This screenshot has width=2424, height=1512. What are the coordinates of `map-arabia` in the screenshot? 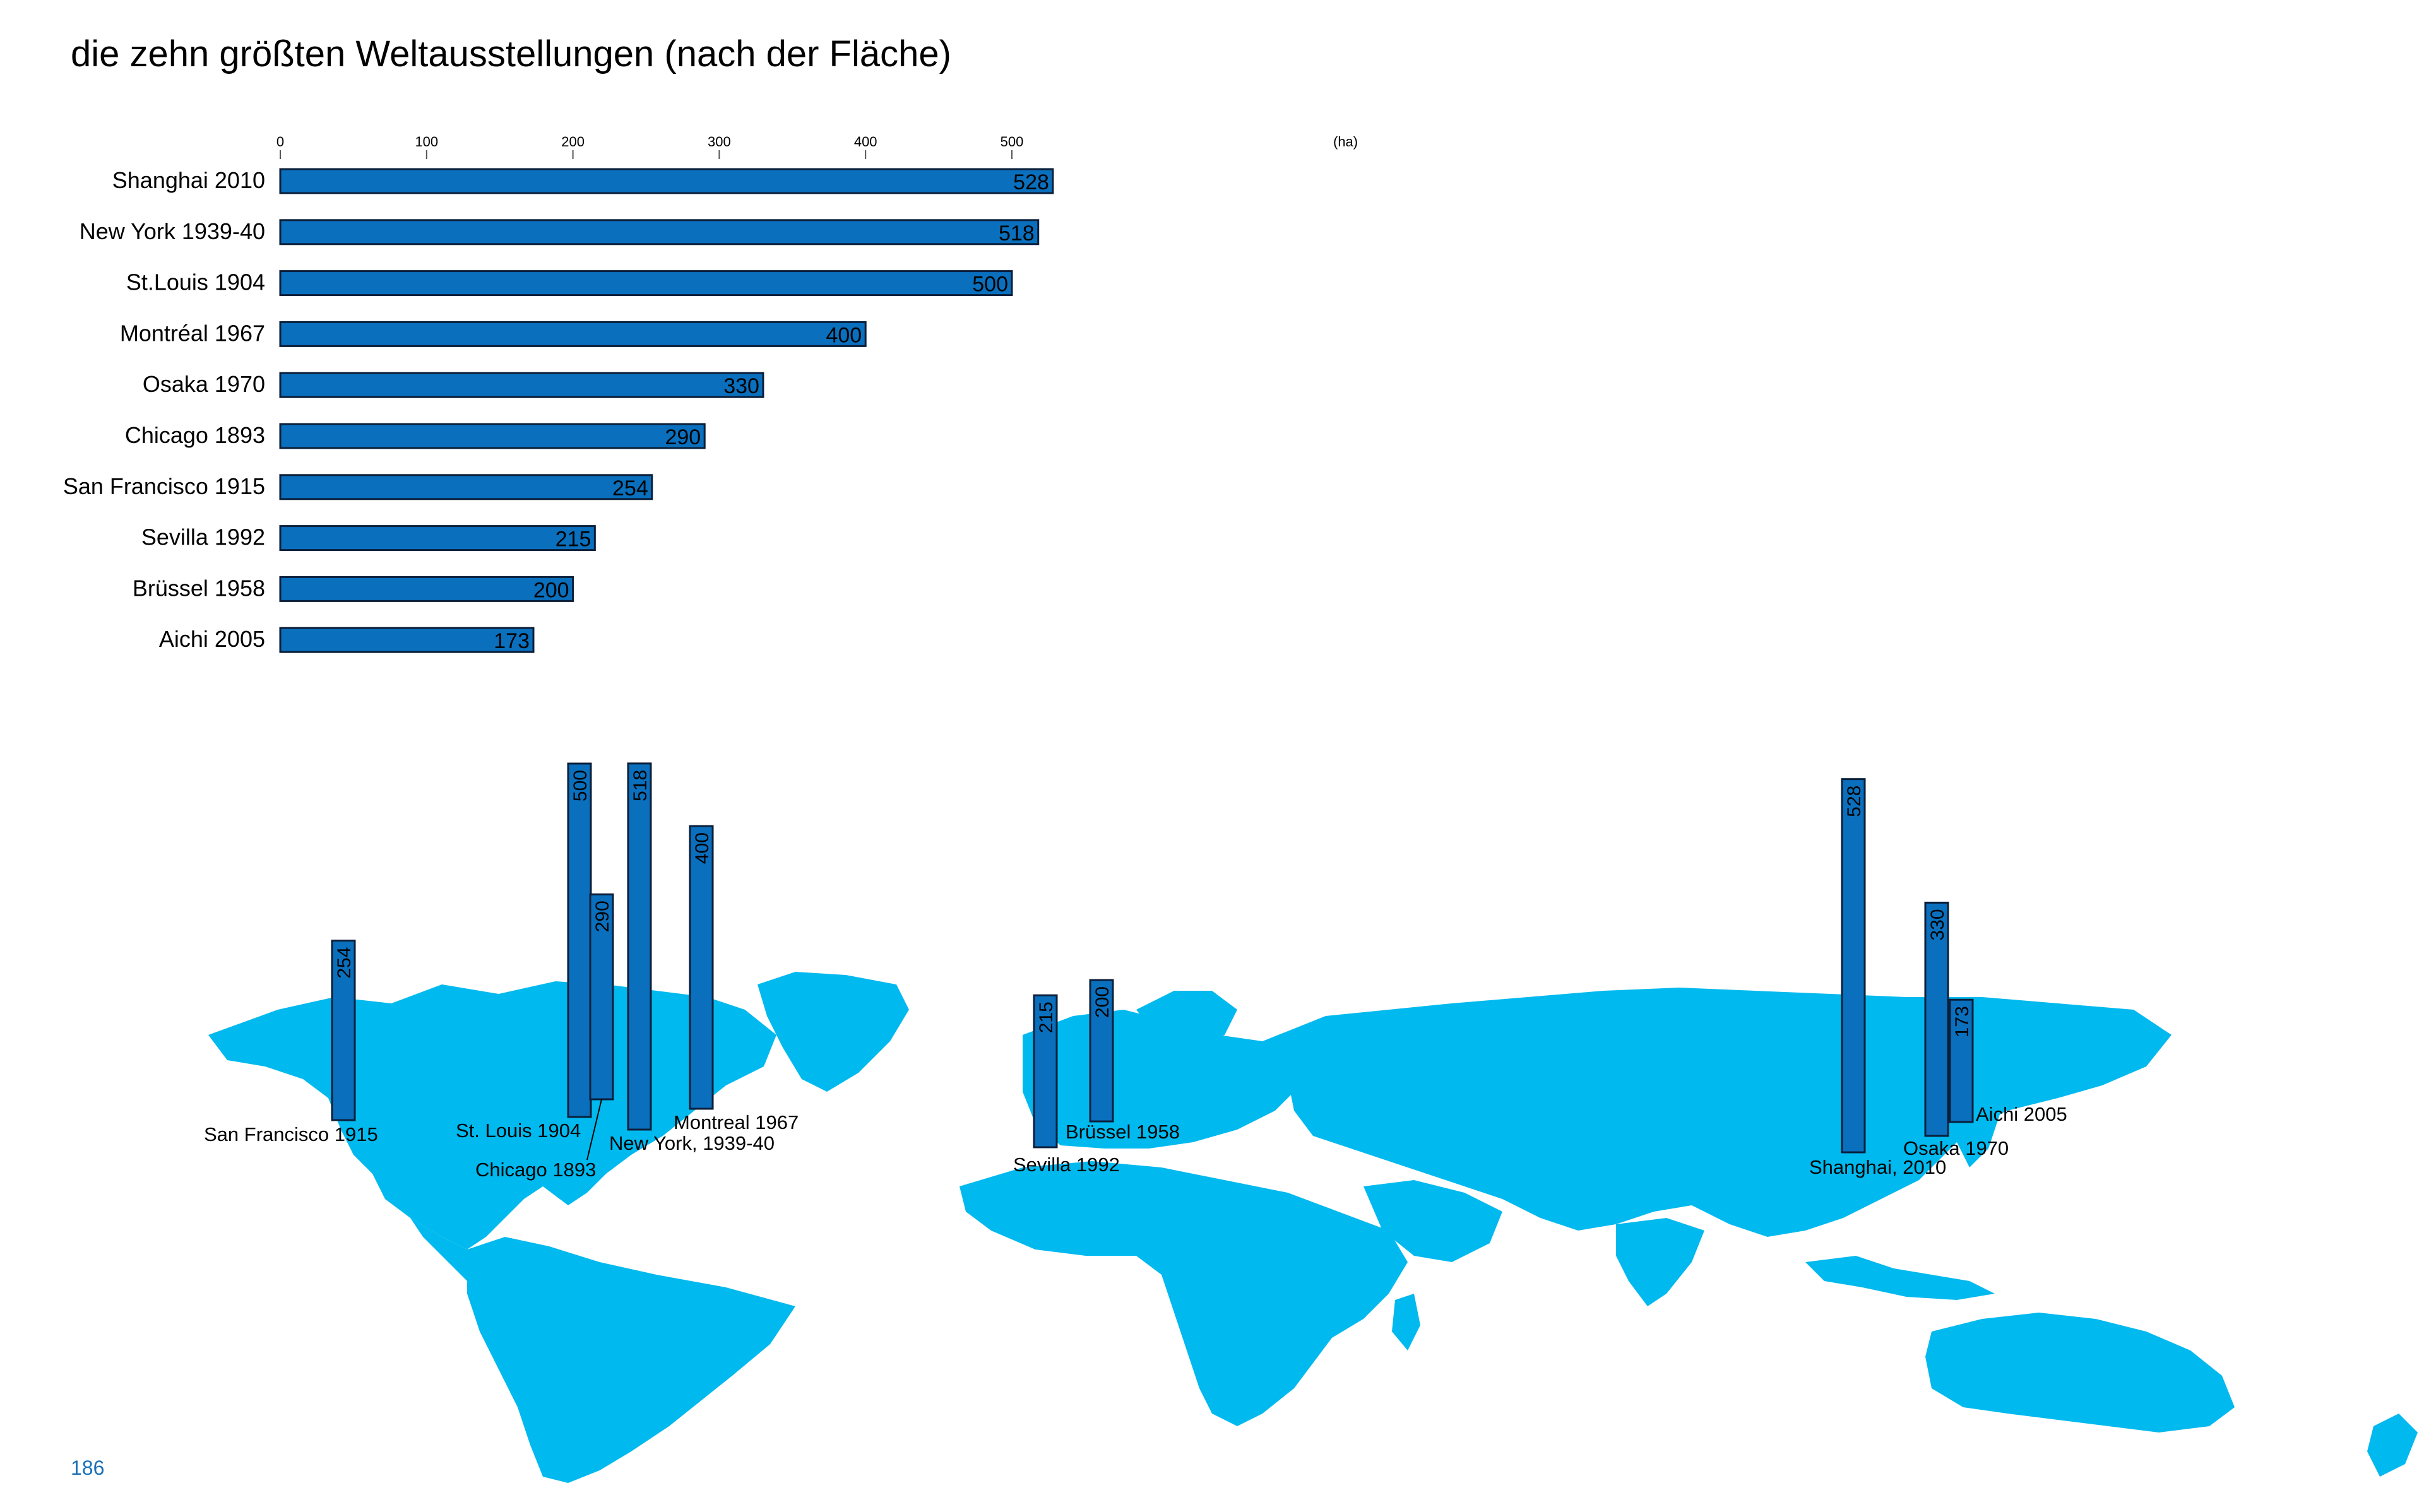 It's located at (1433, 1221).